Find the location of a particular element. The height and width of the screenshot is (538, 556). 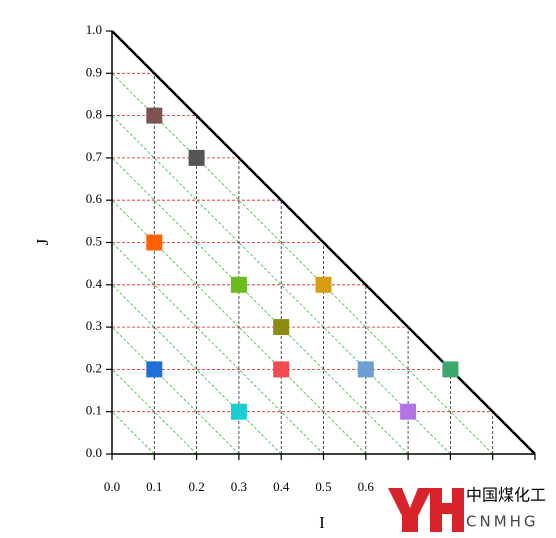

x-tick-label: 0.3 is located at coordinates (239, 486).